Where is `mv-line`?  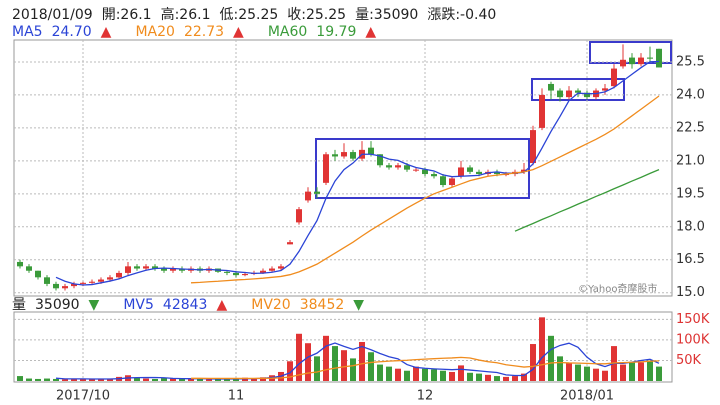 mv-line is located at coordinates (425, 368).